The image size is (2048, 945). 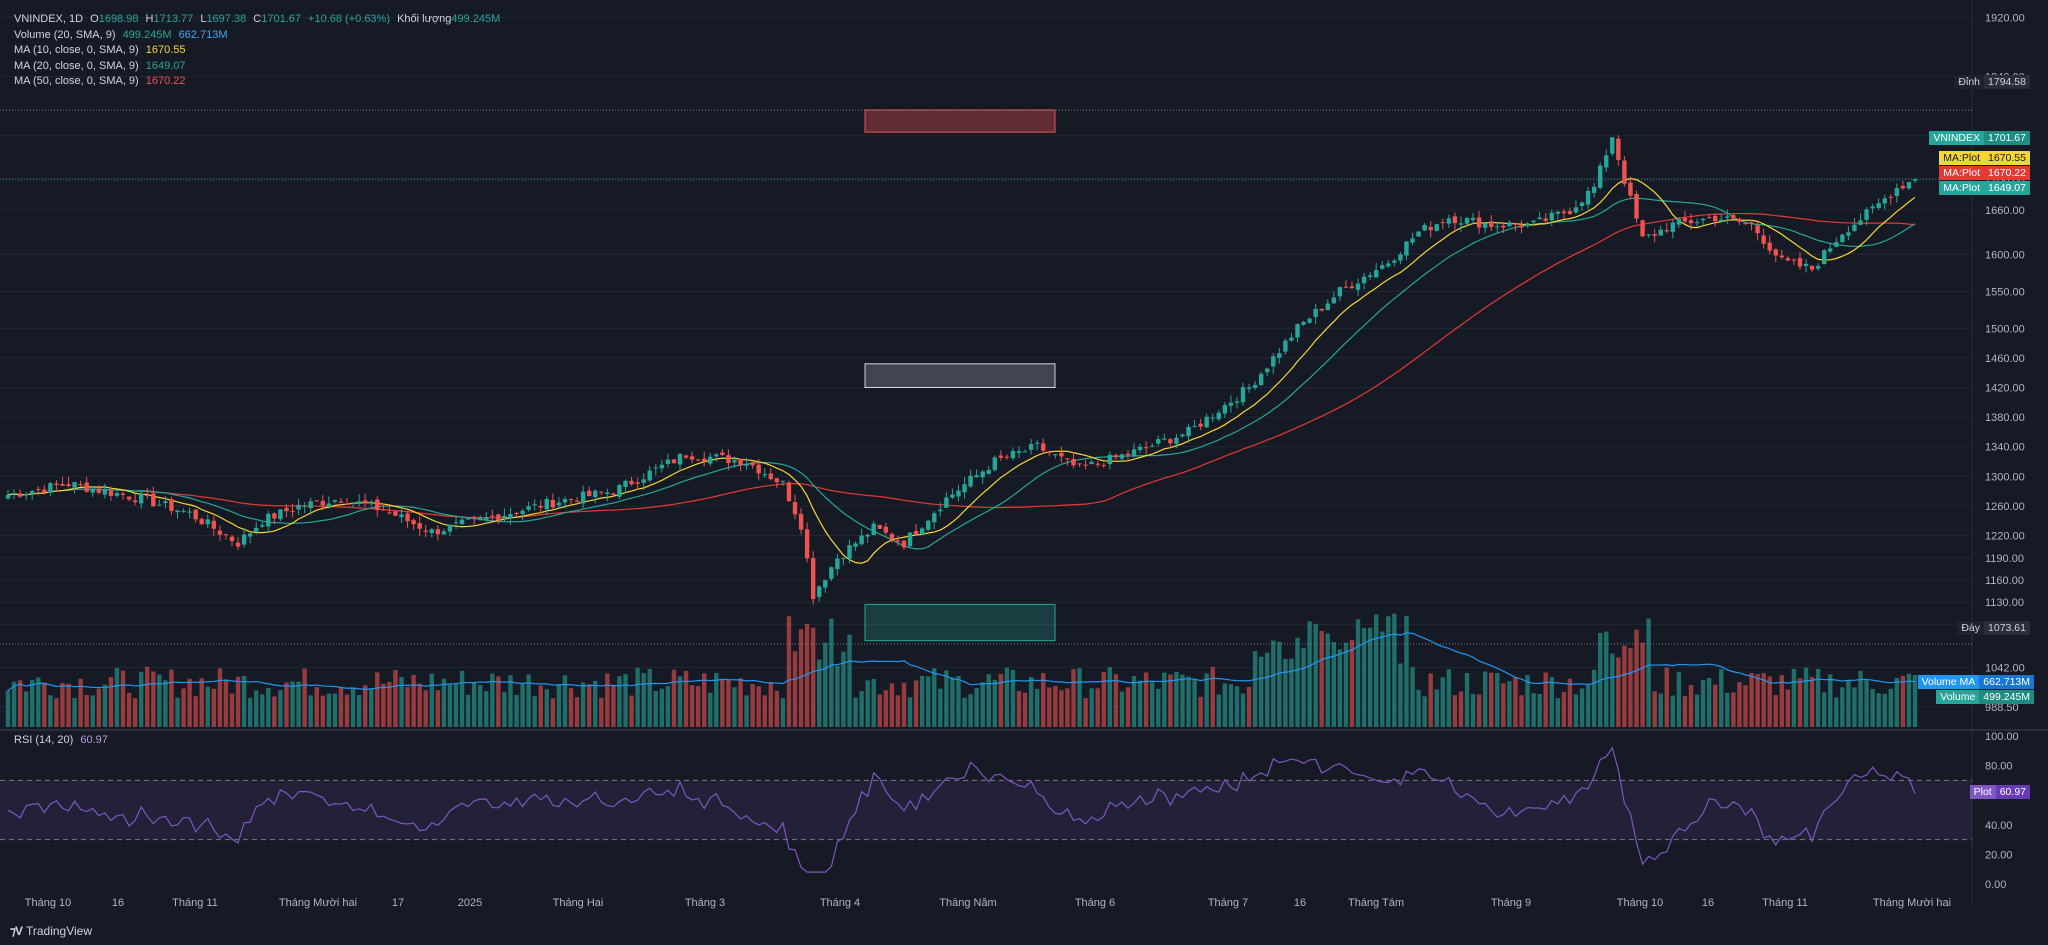 What do you see at coordinates (424, 19) in the screenshot?
I see `legend-volume-label: Khối lượng` at bounding box center [424, 19].